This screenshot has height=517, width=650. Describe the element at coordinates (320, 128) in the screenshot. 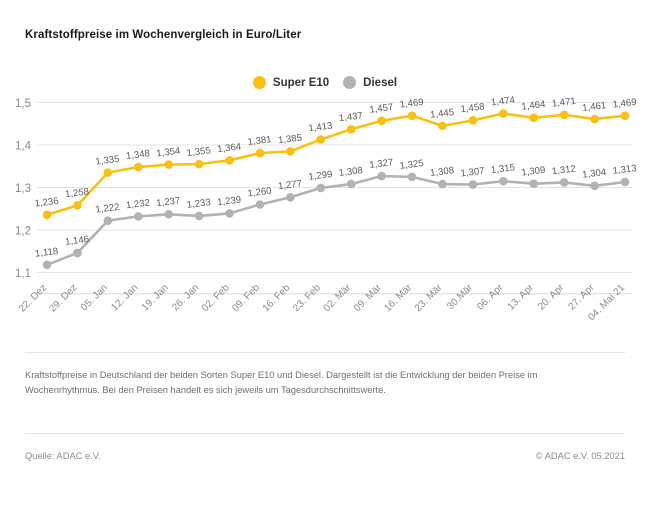

I see `data-point-label: 1,413` at that location.